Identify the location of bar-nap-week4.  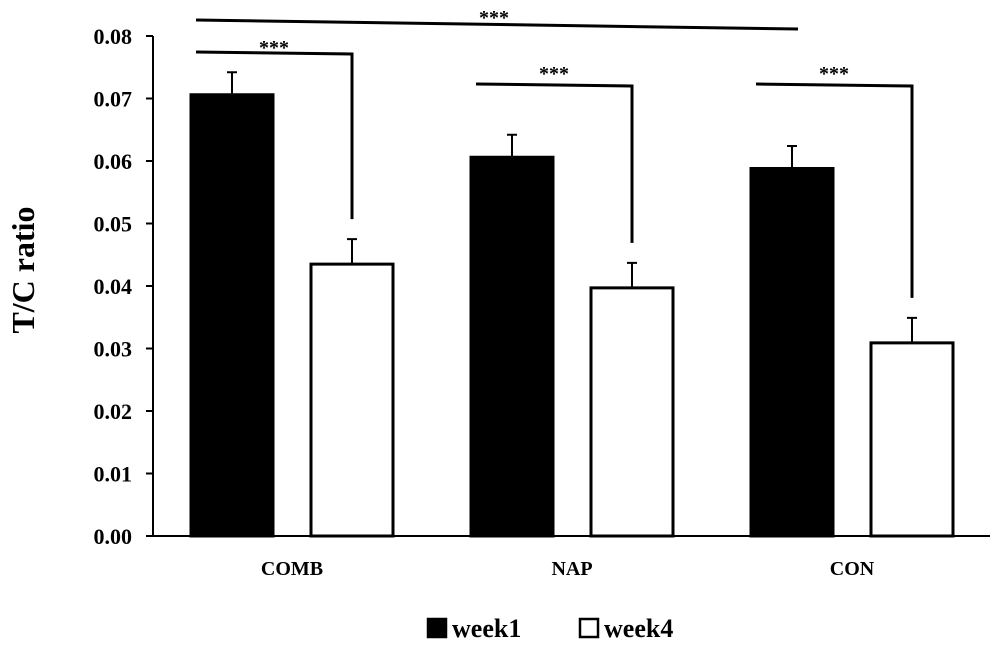
(632, 412).